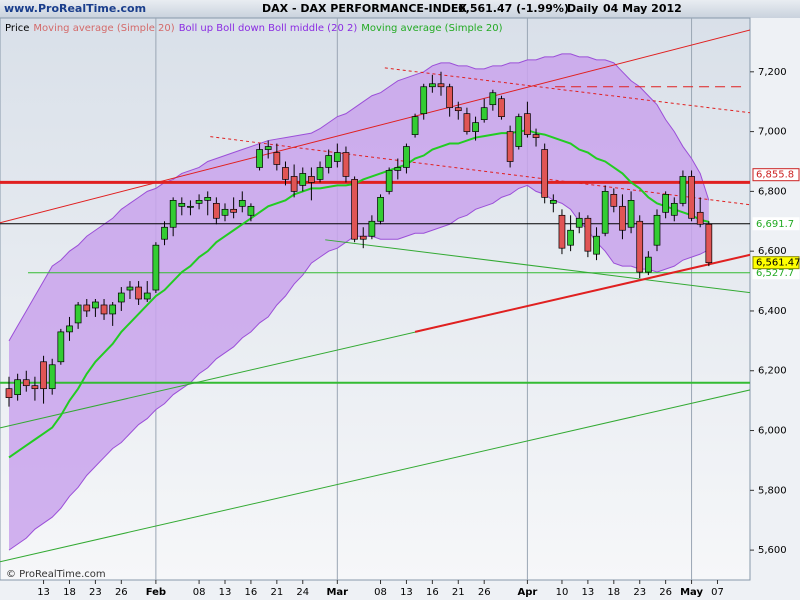 The width and height of the screenshot is (800, 600). I want to click on value-tag-label: 6,855.8, so click(775, 175).